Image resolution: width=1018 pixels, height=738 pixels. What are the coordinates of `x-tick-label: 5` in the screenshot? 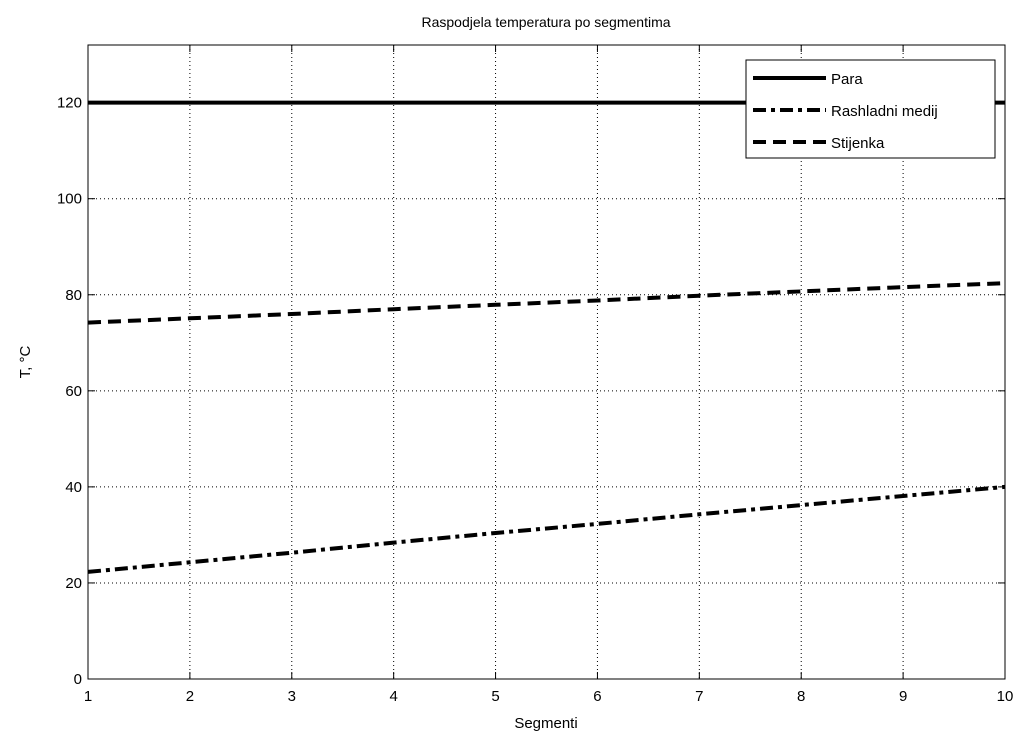 It's located at (495, 696).